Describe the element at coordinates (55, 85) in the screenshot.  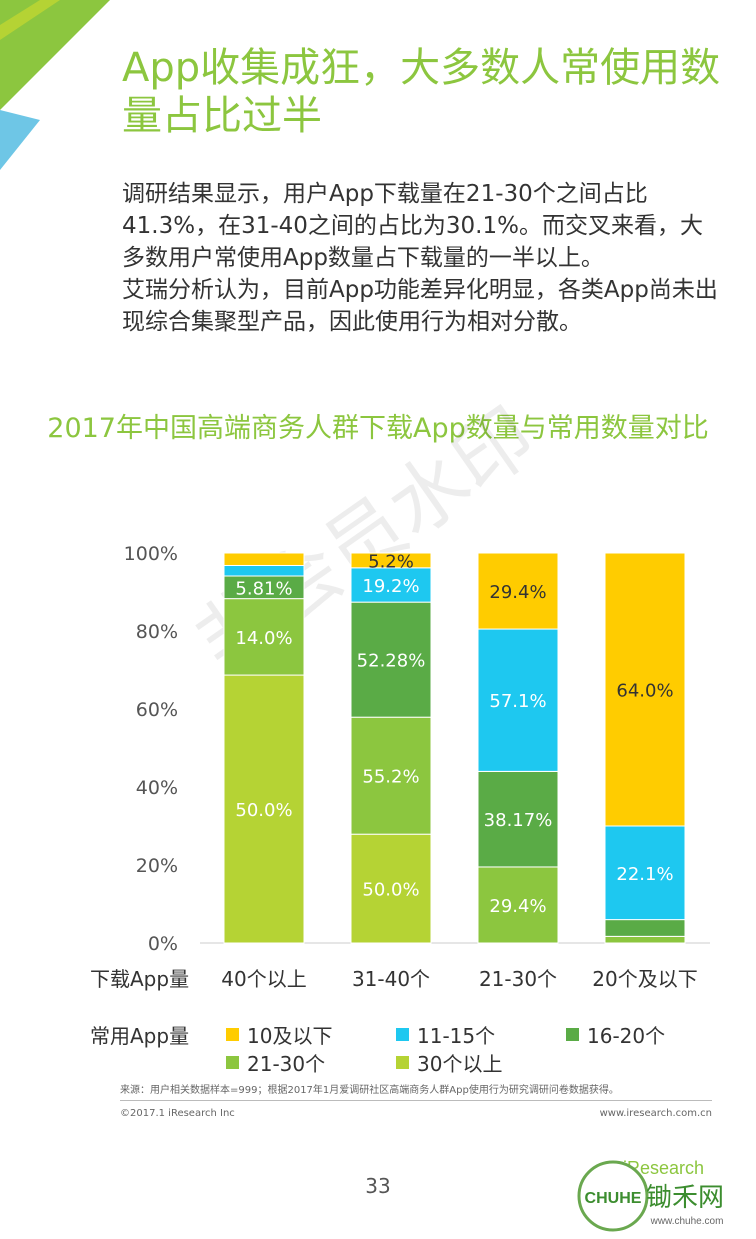
I see `corner-decoration` at that location.